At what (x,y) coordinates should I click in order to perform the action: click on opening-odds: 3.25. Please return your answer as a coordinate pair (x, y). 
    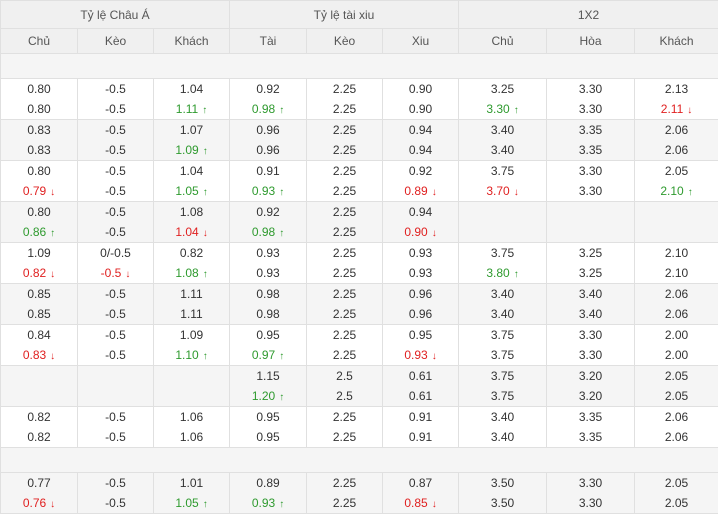
    Looking at the image, I should click on (591, 254).